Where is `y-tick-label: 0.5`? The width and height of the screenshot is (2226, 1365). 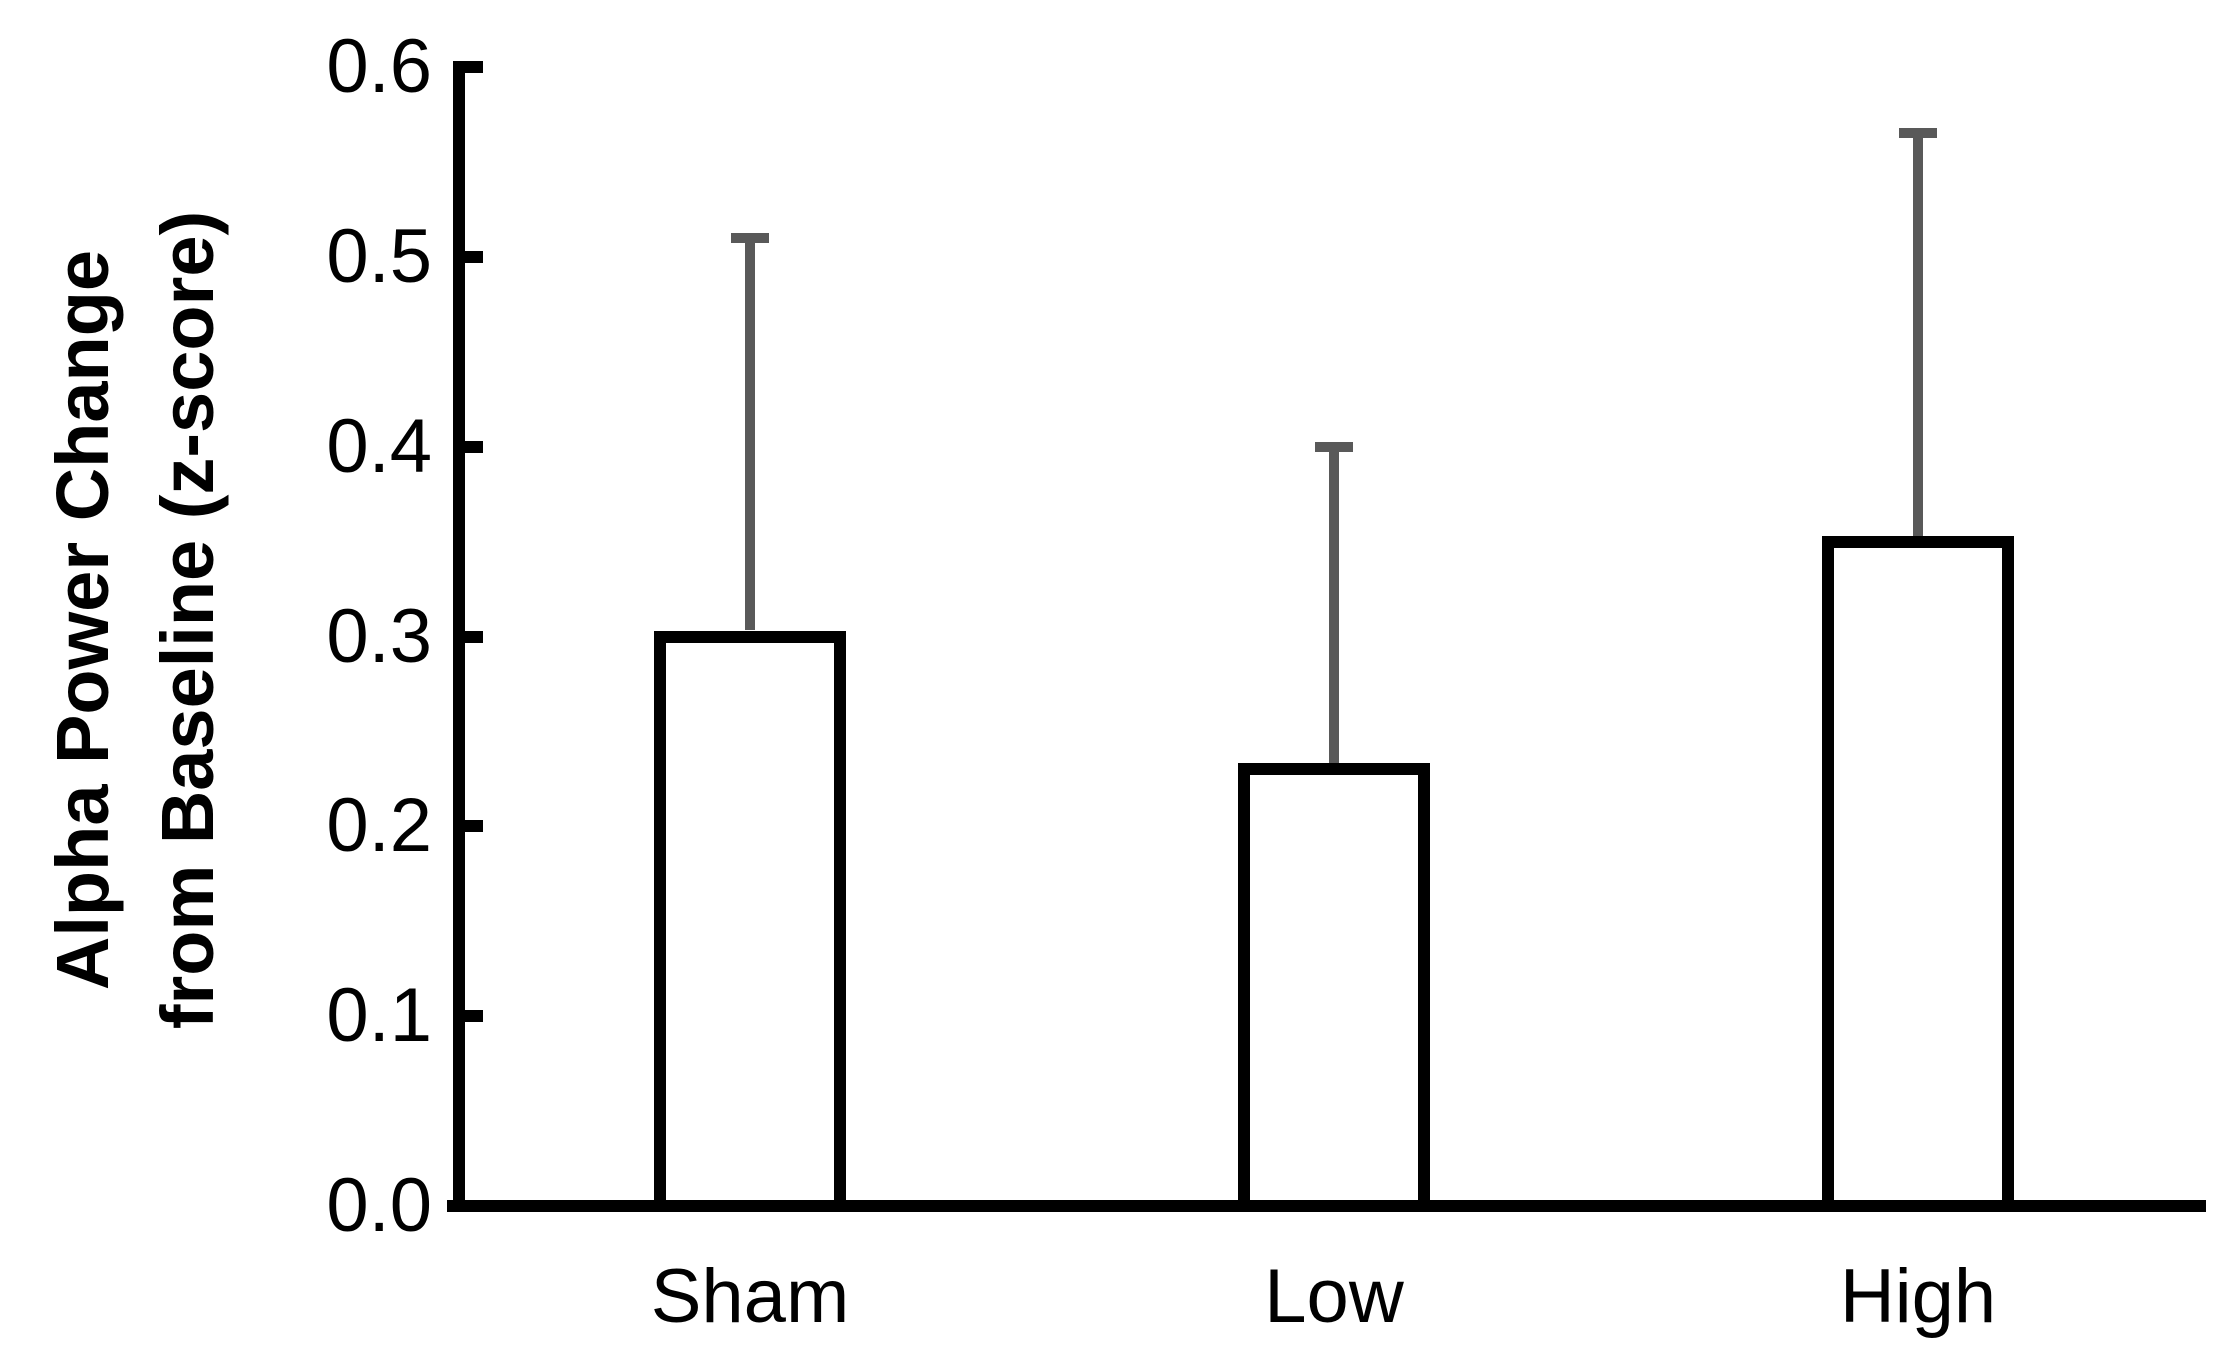
y-tick-label: 0.5 is located at coordinates (379, 256).